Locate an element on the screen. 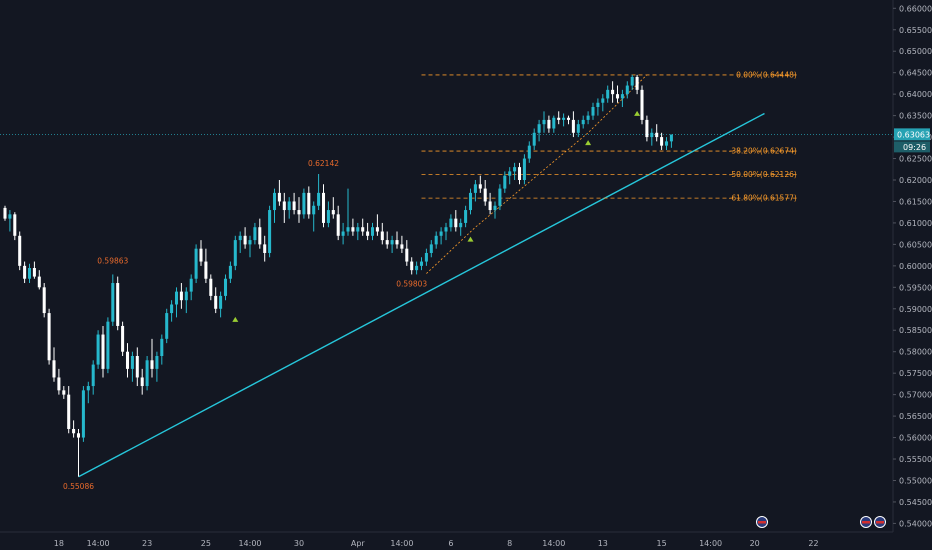 Image resolution: width=932 pixels, height=550 pixels. price-tick-label: 0.64500 is located at coordinates (915, 73).